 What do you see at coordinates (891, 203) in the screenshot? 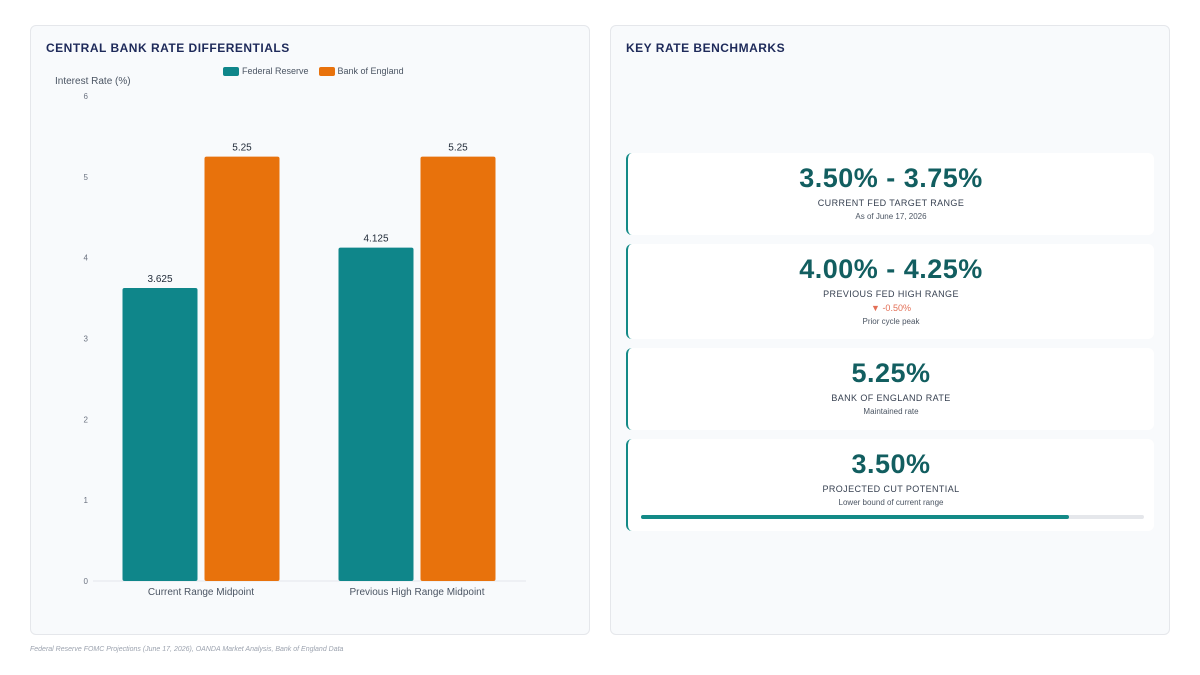
I see `card-label: CURRENT FED TARGET RANGE` at bounding box center [891, 203].